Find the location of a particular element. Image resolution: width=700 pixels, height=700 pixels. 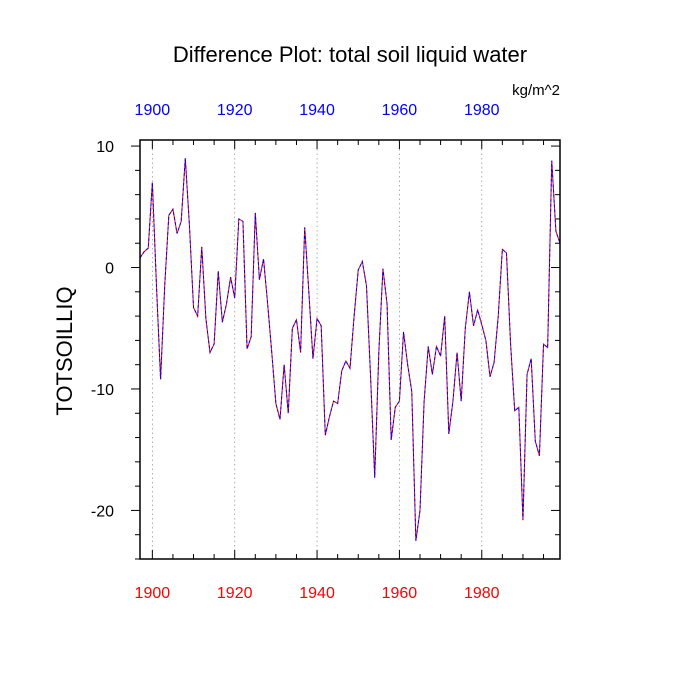

bottom-axis-ticks is located at coordinates (348, 554).